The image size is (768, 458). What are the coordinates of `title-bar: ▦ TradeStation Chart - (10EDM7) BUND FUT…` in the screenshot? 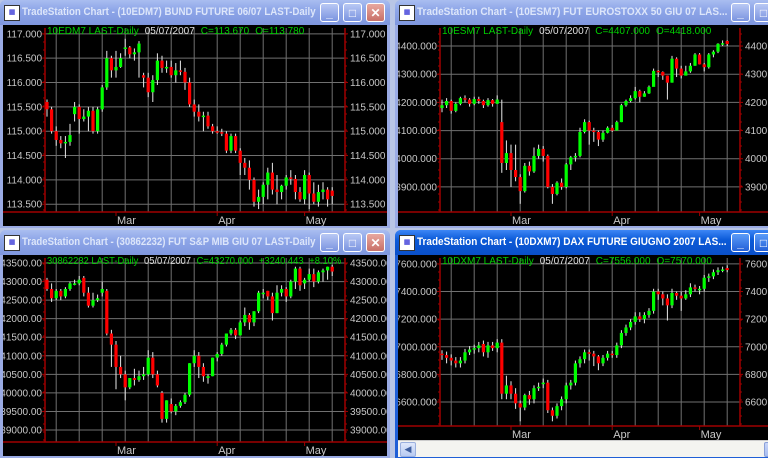 It's located at (195, 12).